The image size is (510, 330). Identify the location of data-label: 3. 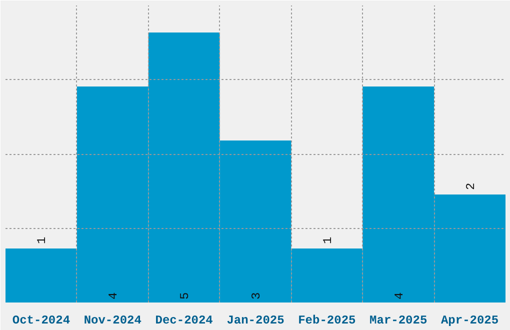
(257, 296).